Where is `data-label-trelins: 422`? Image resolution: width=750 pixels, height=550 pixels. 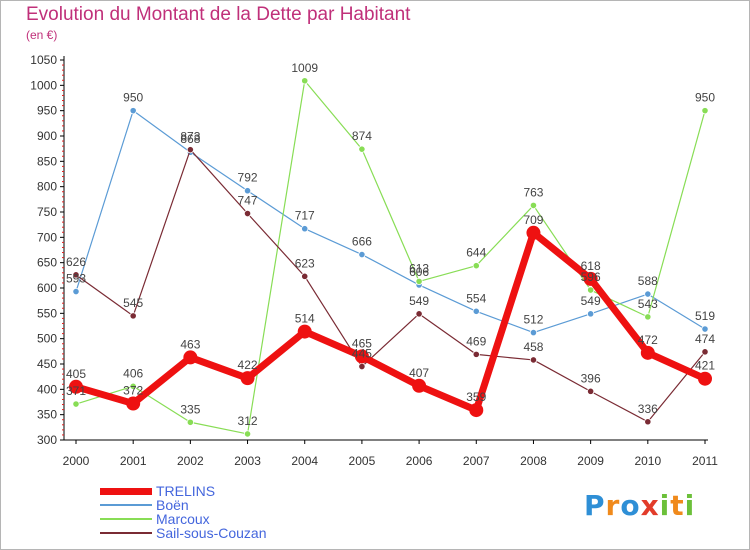 data-label-trelins: 422 is located at coordinates (248, 365).